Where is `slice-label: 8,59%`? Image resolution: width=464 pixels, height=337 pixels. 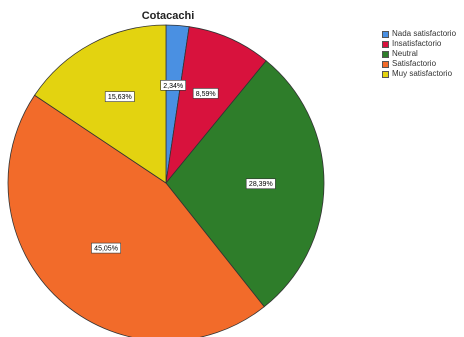 slice-label: 8,59% is located at coordinates (205, 93).